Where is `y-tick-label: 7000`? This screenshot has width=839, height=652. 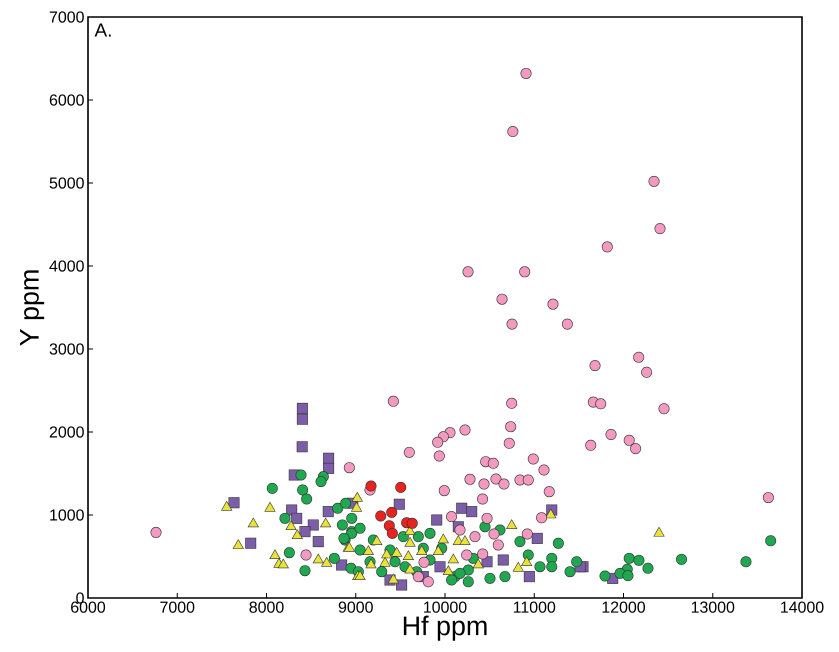
y-tick-label: 7000 is located at coordinates (67, 17).